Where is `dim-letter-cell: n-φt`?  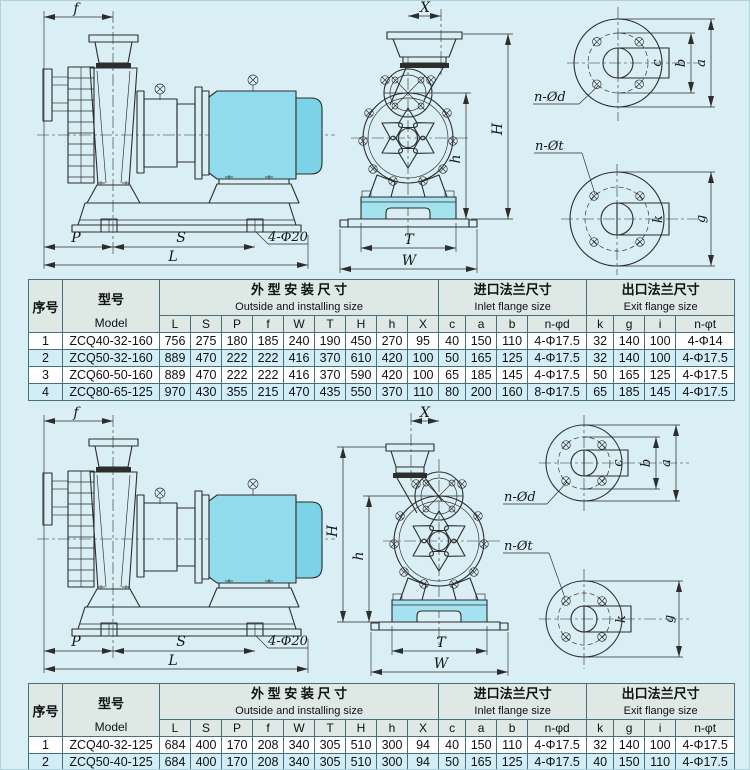
dim-letter-cell: n-φt is located at coordinates (705, 324).